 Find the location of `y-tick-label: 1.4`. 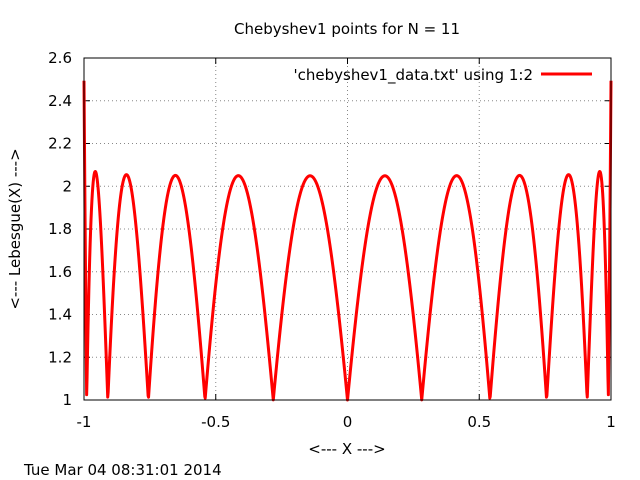

y-tick-label: 1.4 is located at coordinates (60, 315).